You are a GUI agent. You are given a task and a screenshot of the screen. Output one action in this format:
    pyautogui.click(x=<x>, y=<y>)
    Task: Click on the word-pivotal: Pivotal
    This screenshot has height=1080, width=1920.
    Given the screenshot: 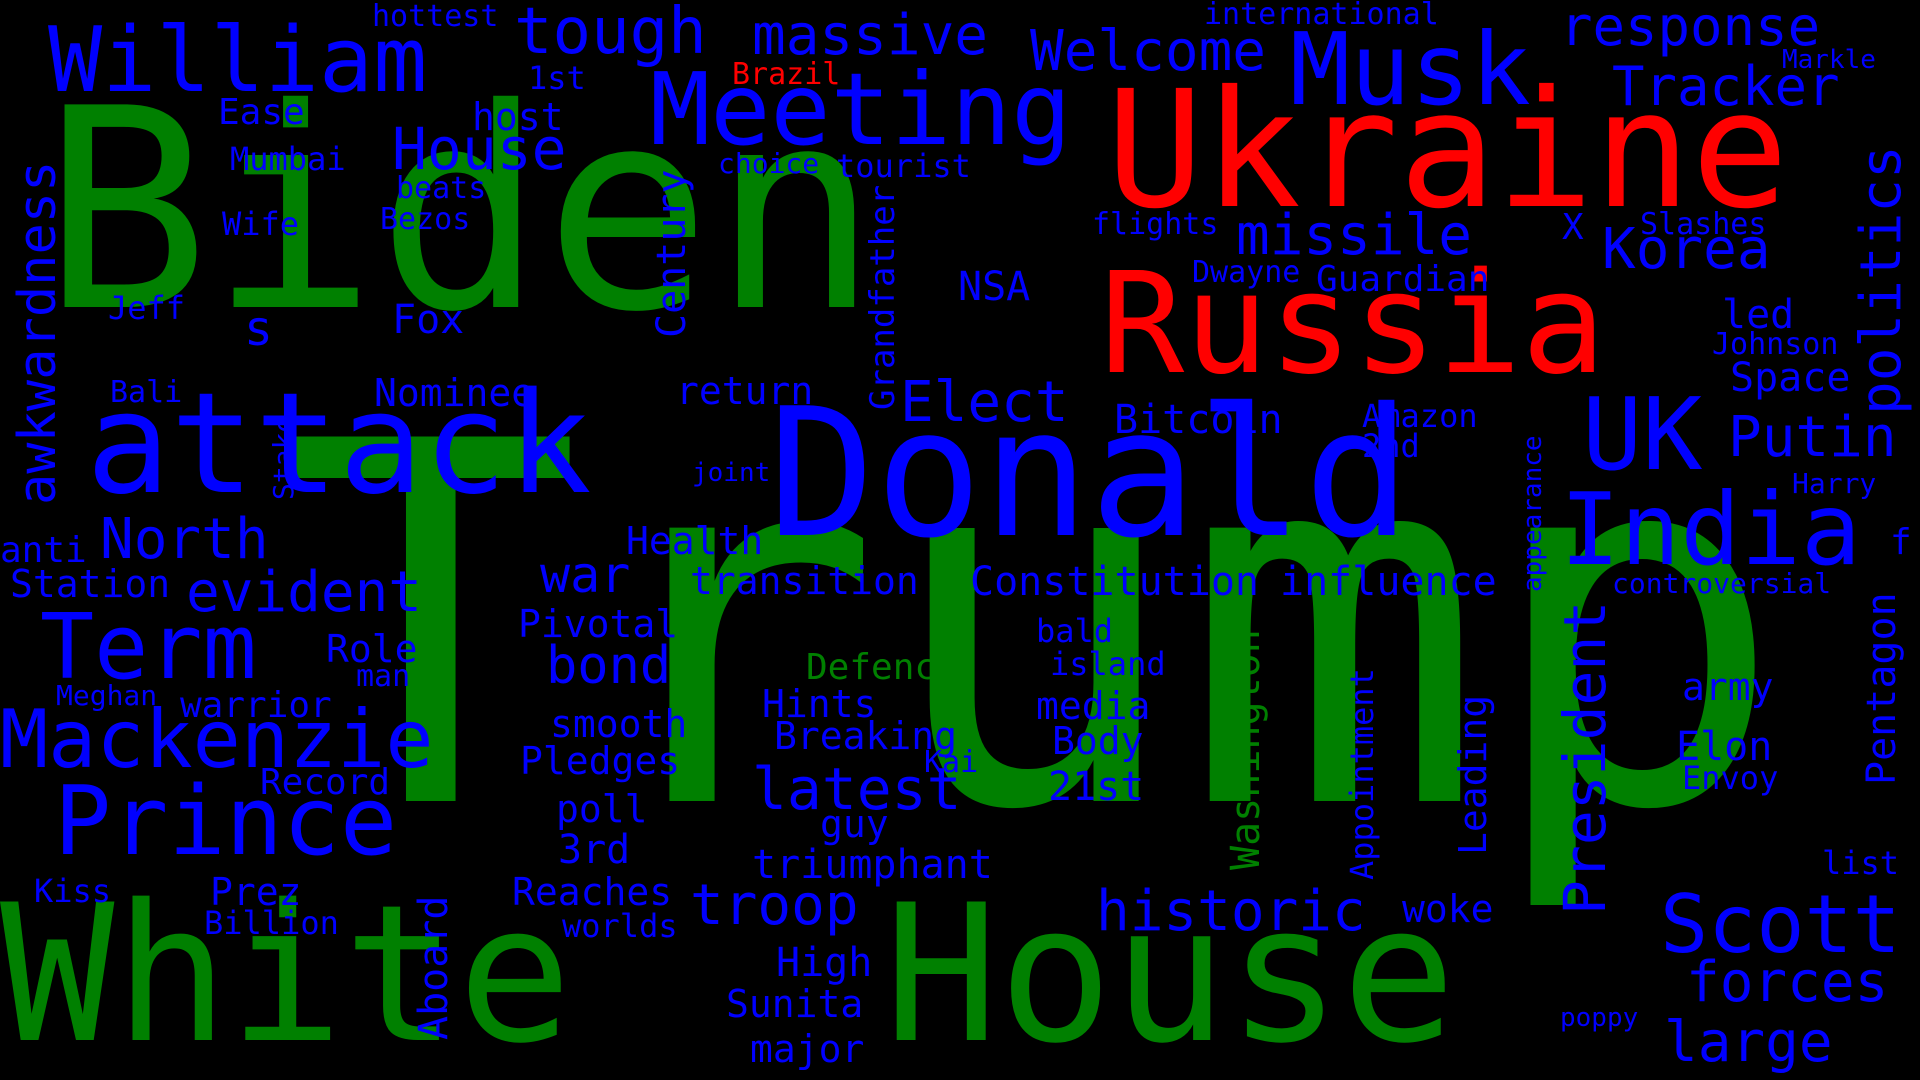 What is the action you would take?
    pyautogui.click(x=598, y=624)
    